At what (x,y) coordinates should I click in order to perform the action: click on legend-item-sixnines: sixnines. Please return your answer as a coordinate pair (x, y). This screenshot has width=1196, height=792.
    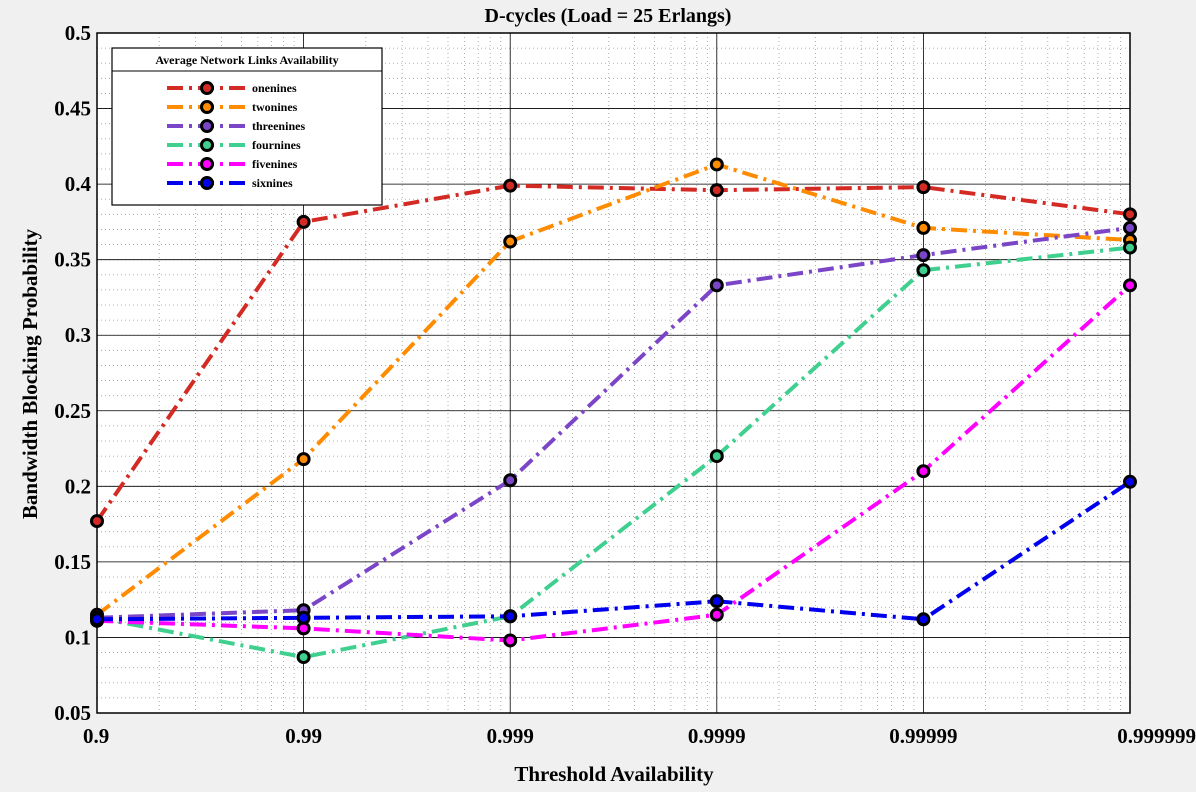
    Looking at the image, I should click on (230, 183).